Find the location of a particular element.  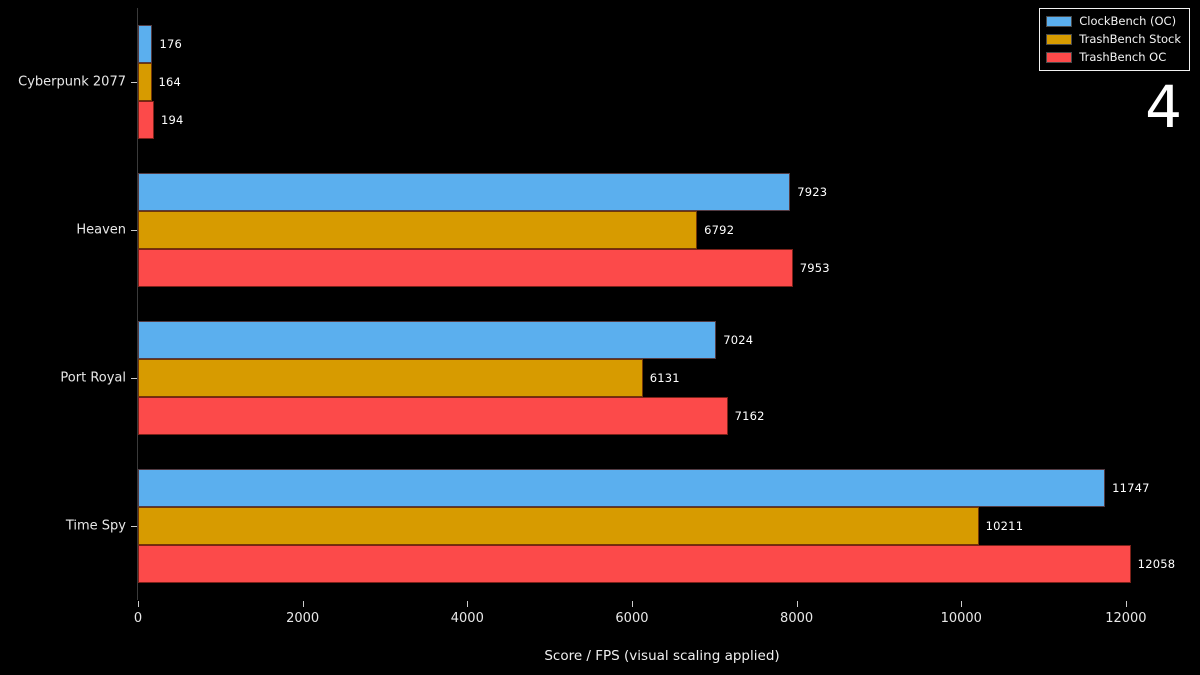

y-axis-tick-label: Time Spy is located at coordinates (95, 526).